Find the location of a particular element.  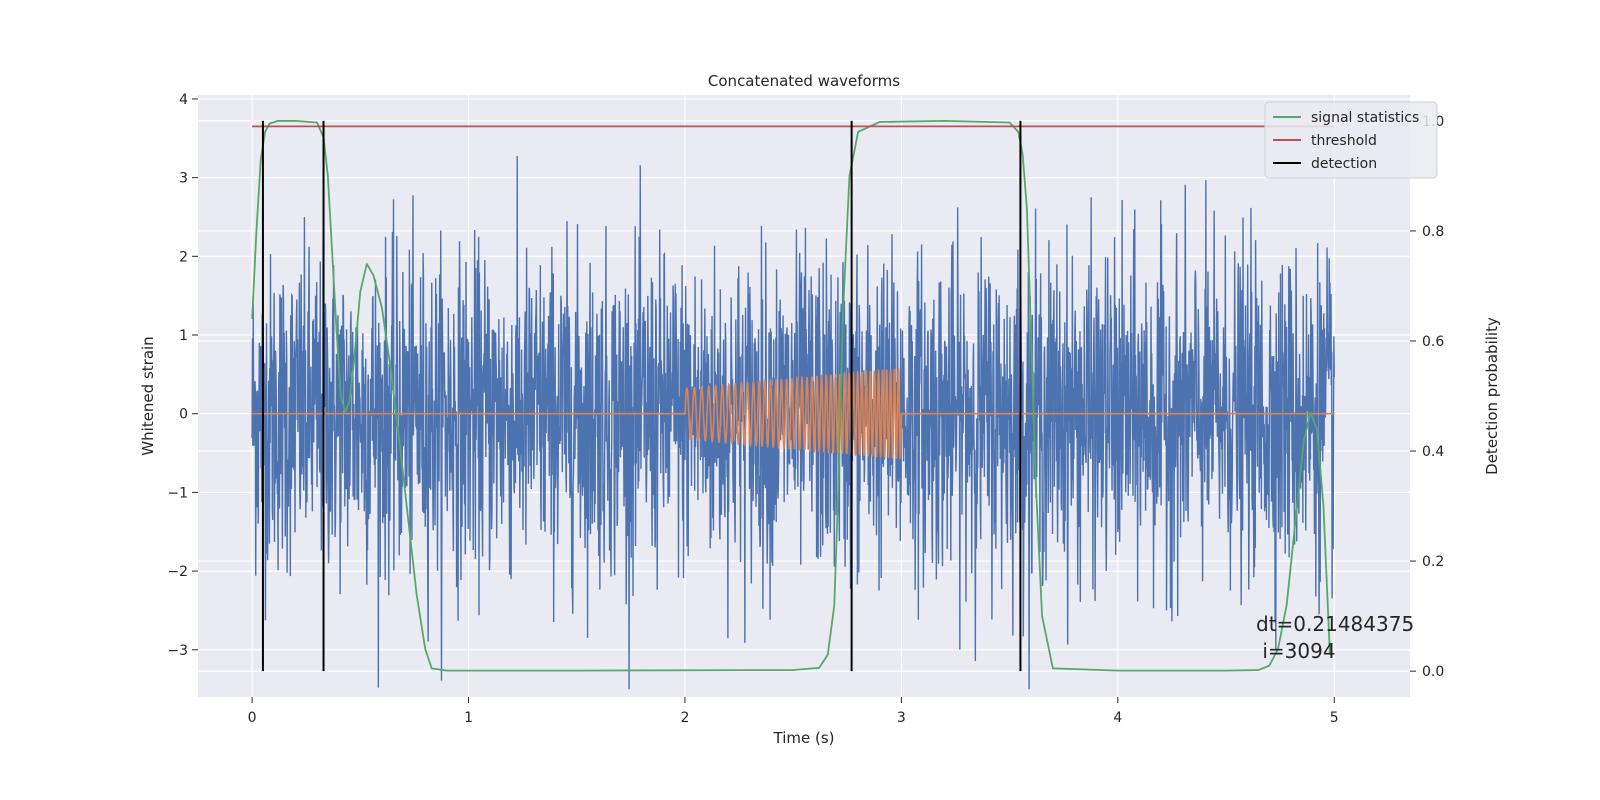

legend: signal statistics threshold detection is located at coordinates (1351, 140).